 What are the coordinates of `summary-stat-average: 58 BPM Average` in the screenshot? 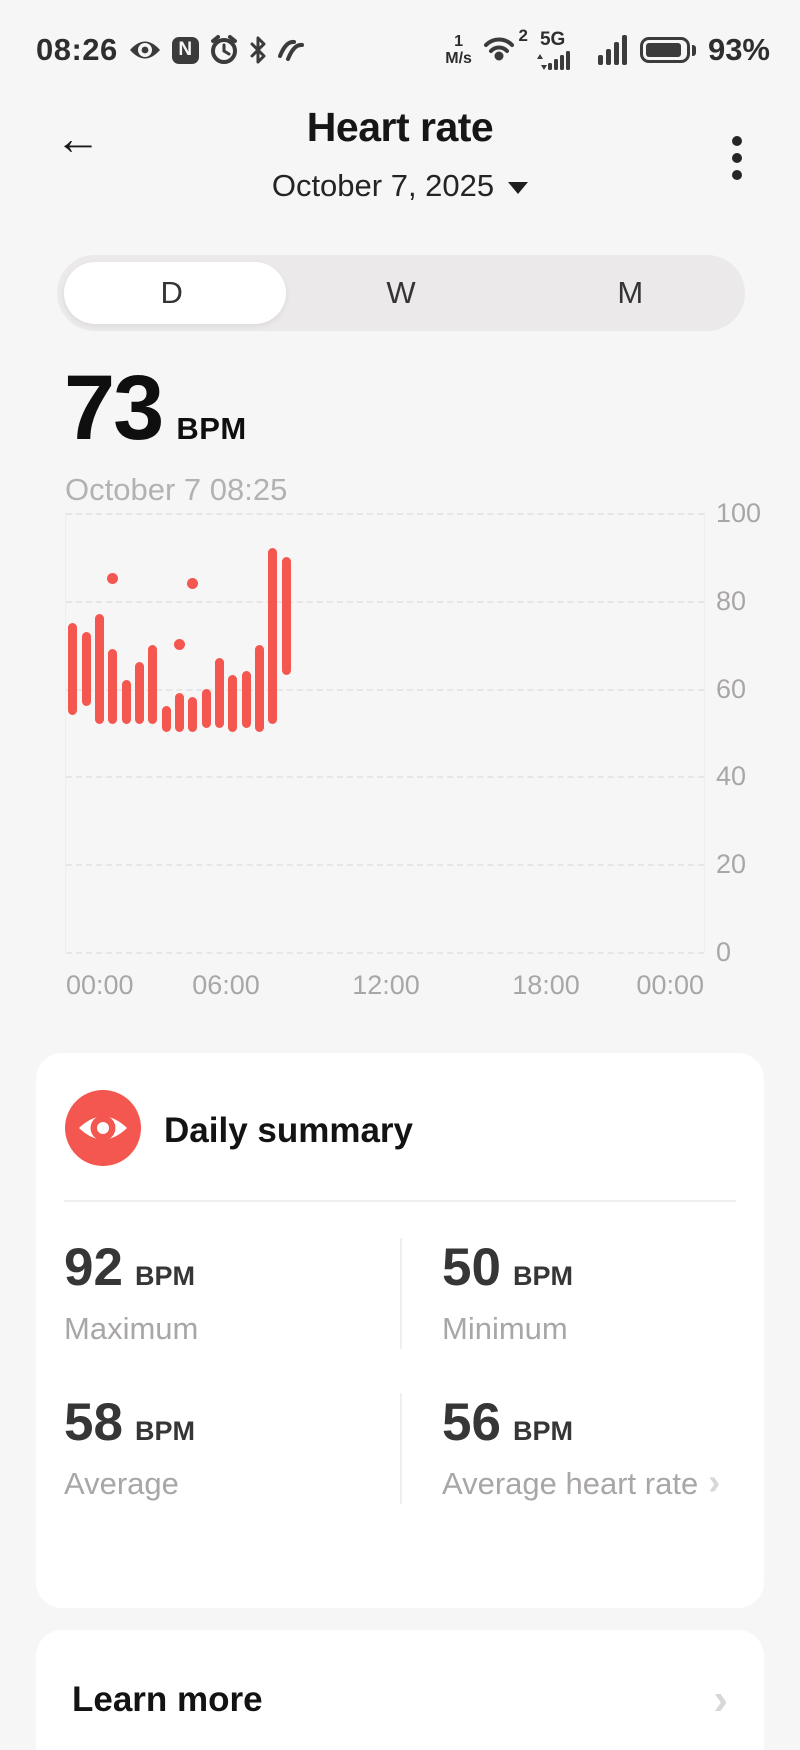 It's located at (232, 1448).